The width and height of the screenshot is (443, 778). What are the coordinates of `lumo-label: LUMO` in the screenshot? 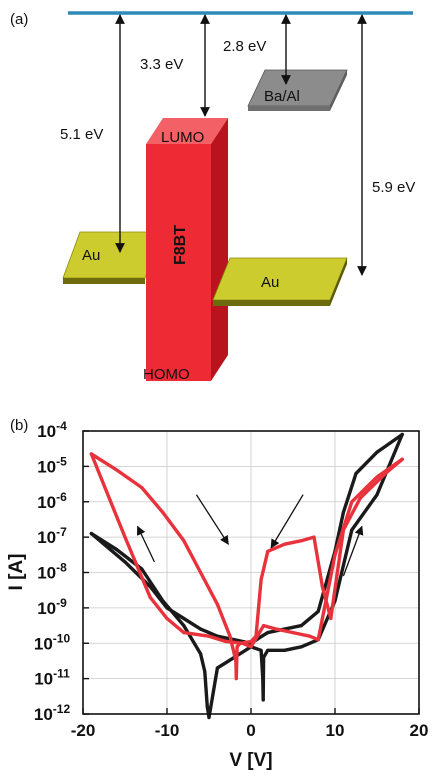 It's located at (182, 137).